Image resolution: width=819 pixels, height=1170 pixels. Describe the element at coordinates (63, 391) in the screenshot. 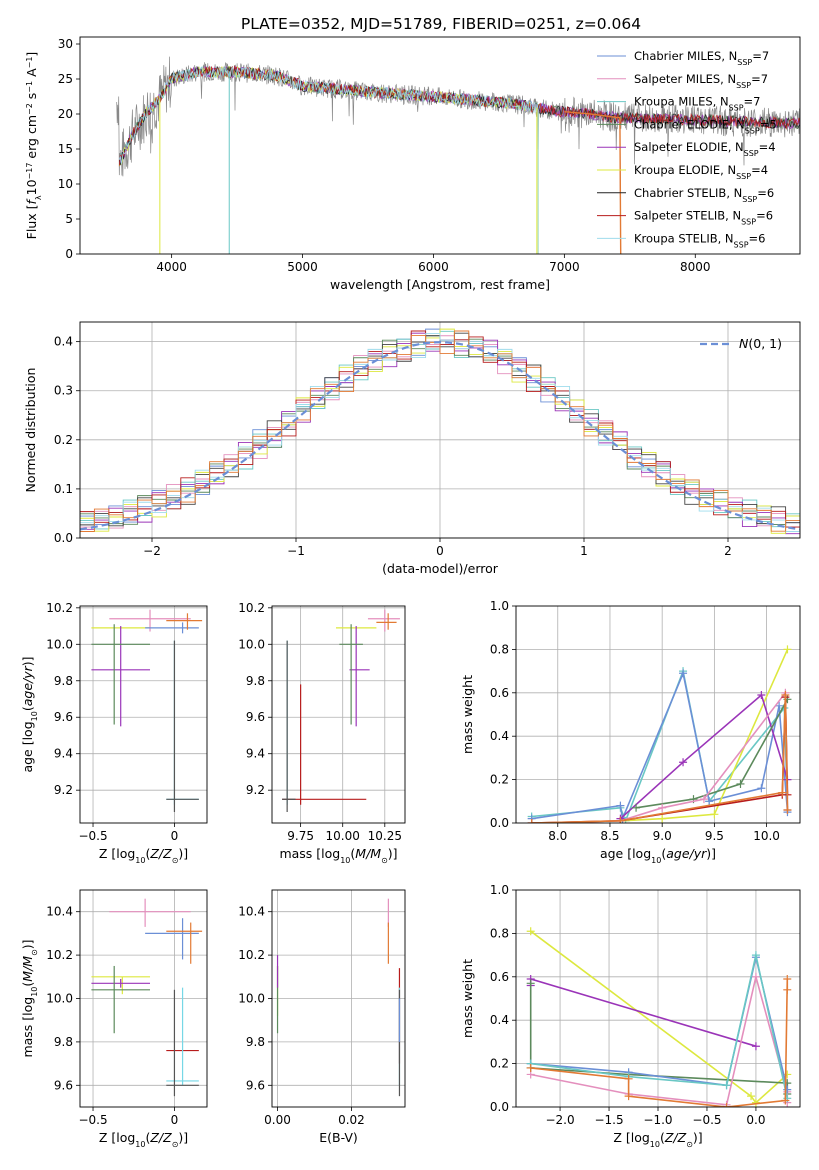

I see `y-tick-label: 0.3` at that location.